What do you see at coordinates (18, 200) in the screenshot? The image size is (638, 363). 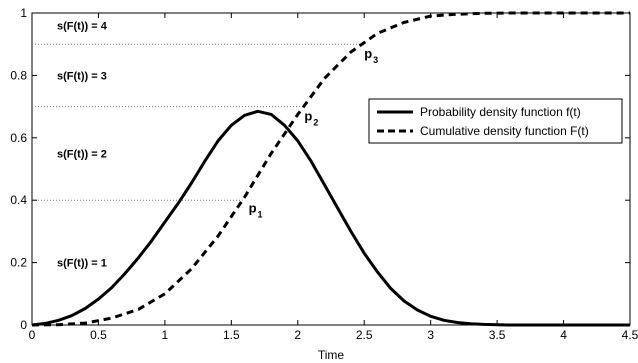 I see `y-tick-label: 0.4` at bounding box center [18, 200].